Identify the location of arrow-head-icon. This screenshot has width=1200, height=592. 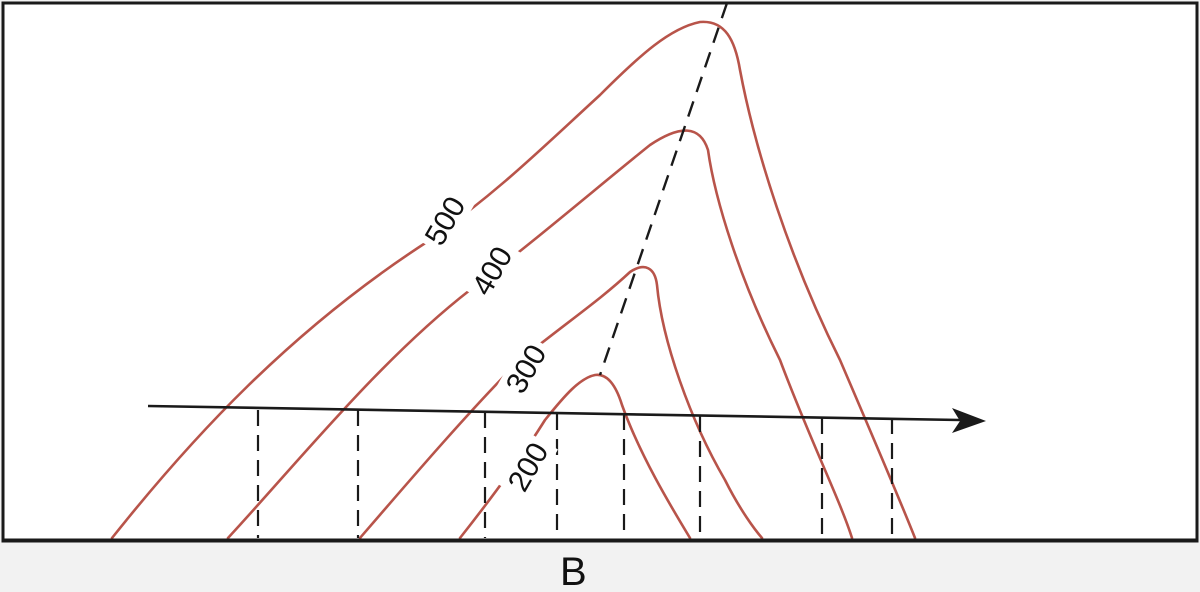
(969, 420).